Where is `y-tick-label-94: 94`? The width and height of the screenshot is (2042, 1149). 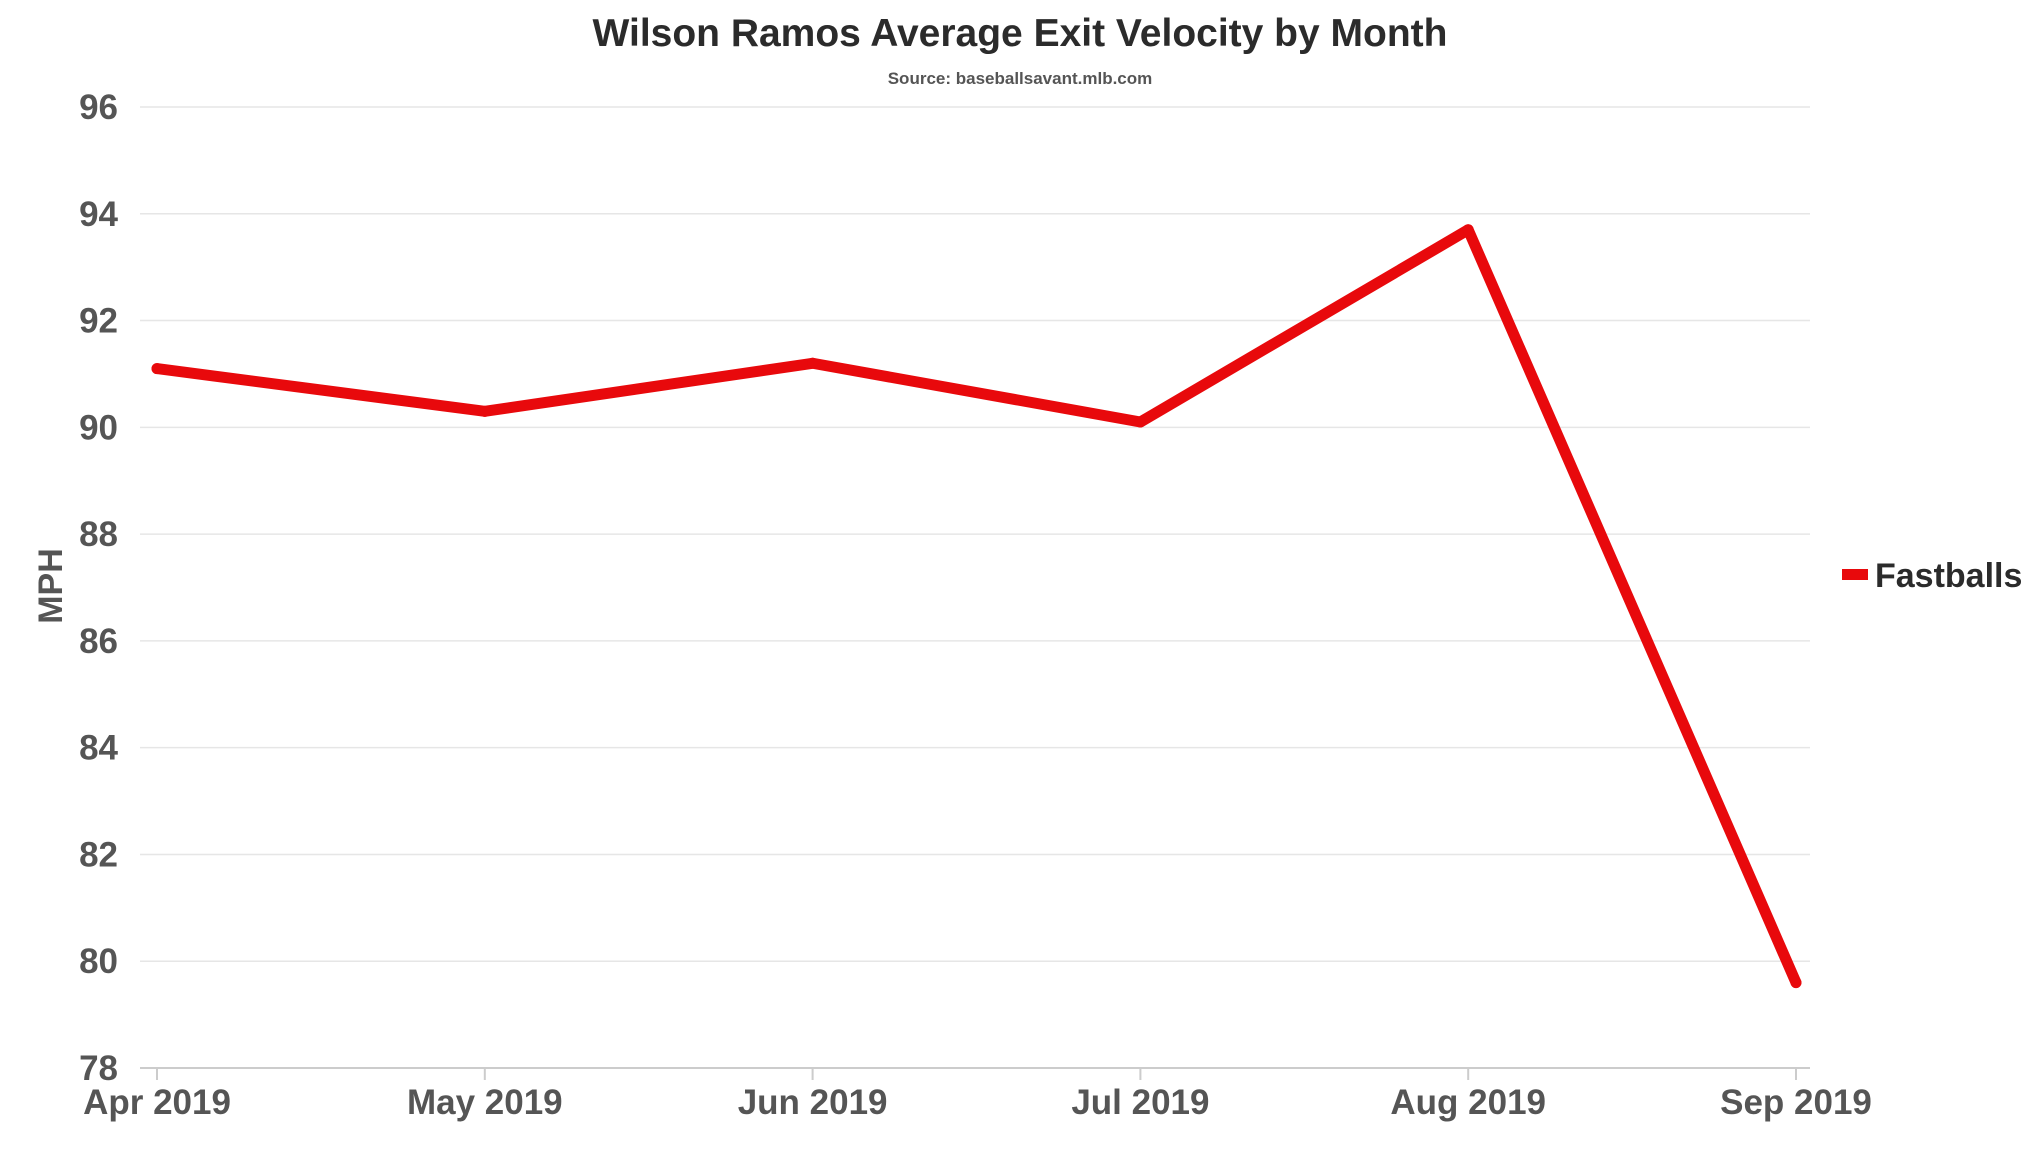 y-tick-label-94: 94 is located at coordinates (98, 214).